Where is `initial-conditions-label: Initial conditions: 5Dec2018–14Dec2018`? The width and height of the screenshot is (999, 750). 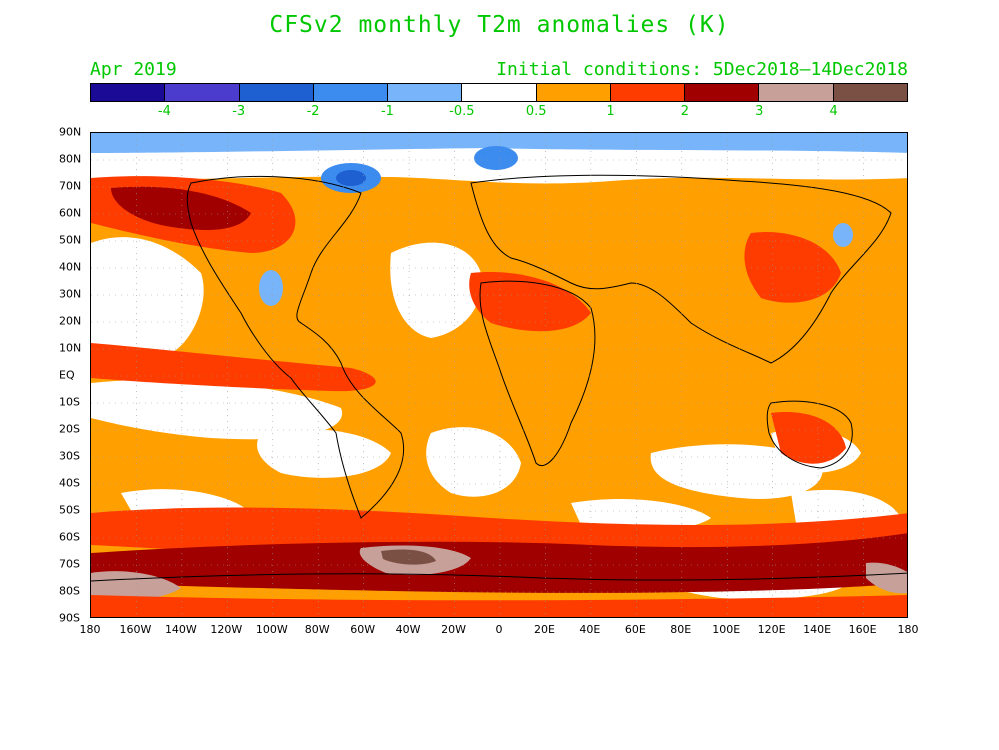 initial-conditions-label: Initial conditions: 5Dec2018–14Dec2018 is located at coordinates (702, 69).